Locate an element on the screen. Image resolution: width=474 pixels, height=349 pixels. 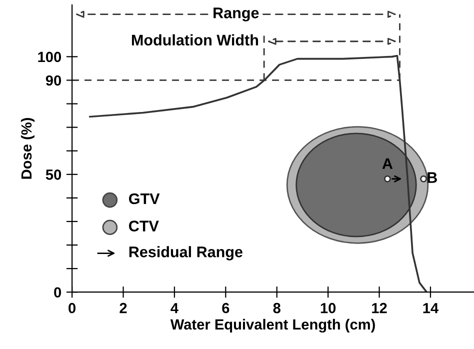
x-tick-label: 14 is located at coordinates (431, 308).